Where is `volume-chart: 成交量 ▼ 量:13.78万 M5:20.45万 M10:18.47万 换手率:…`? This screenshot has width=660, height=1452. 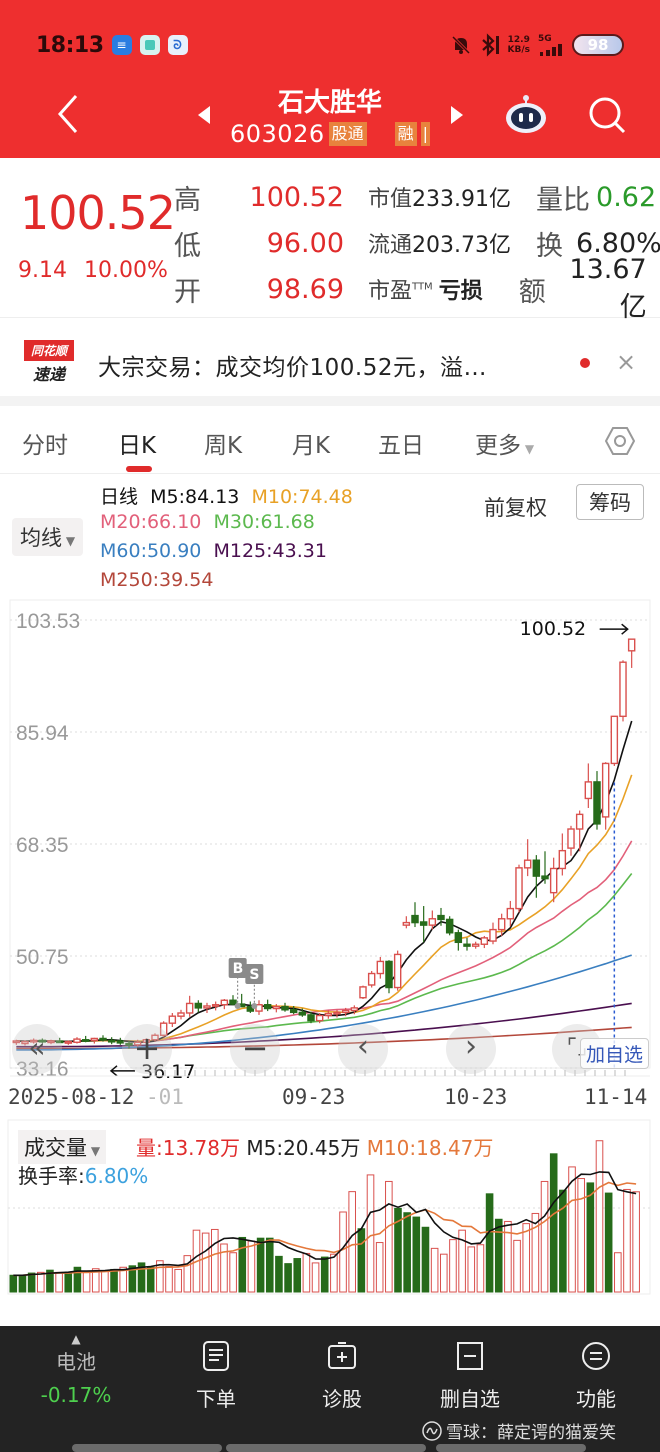
volume-chart: 成交量 ▼ 量:13.78万 M5:20.45万 M10:18.47万 换手率:… is located at coordinates (330, 1223).